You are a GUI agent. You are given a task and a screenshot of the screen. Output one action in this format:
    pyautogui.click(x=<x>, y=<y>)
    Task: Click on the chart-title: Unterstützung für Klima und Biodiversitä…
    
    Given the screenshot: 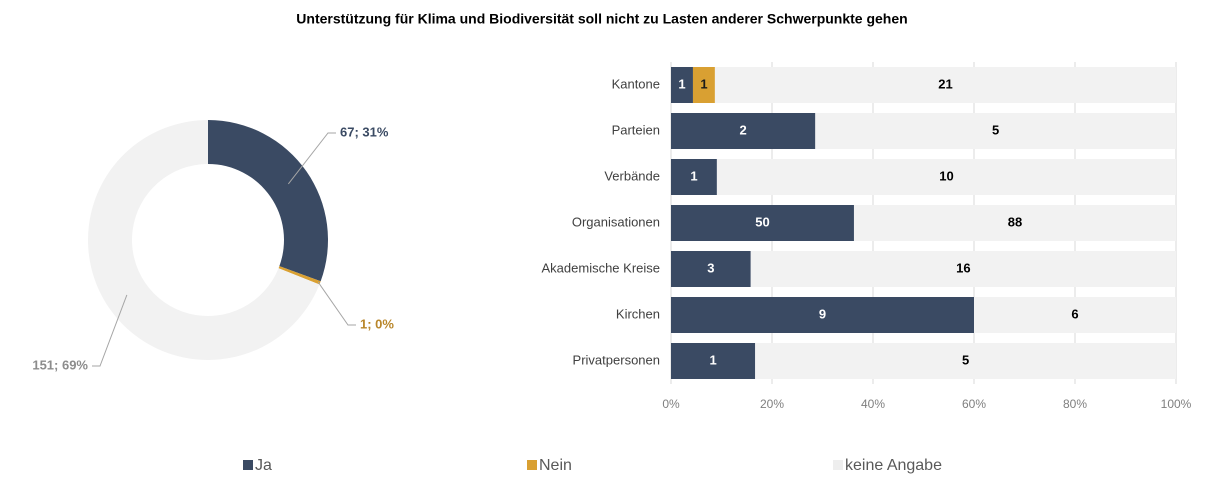 What is the action you would take?
    pyautogui.click(x=601, y=19)
    